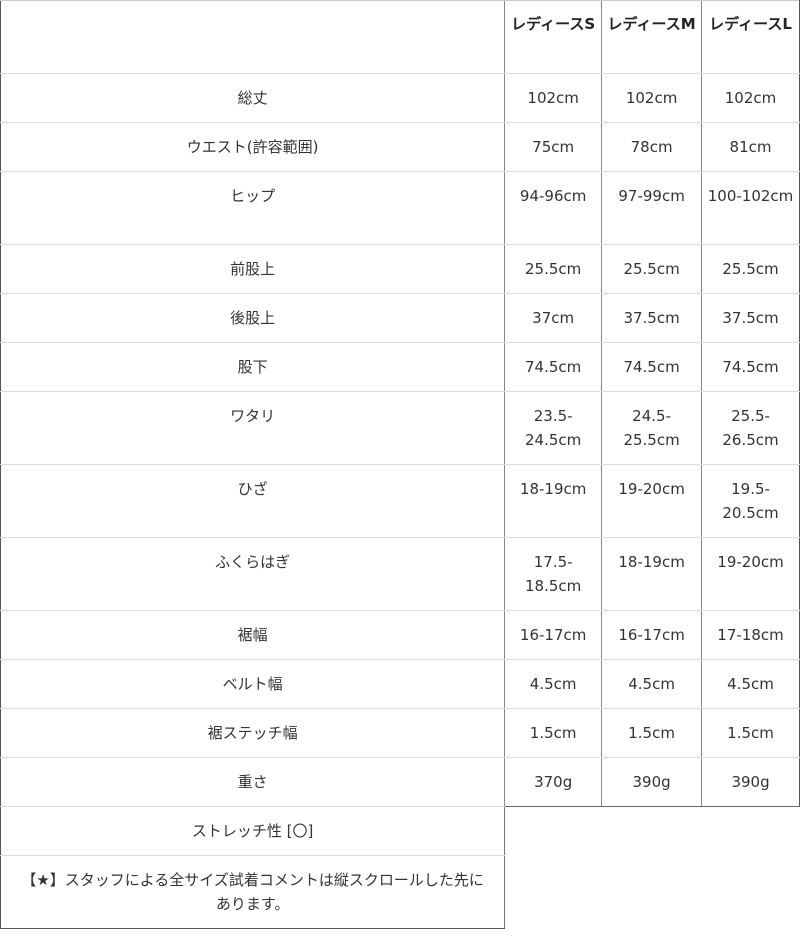  I want to click on size-value-m: 74.5cm, so click(651, 367).